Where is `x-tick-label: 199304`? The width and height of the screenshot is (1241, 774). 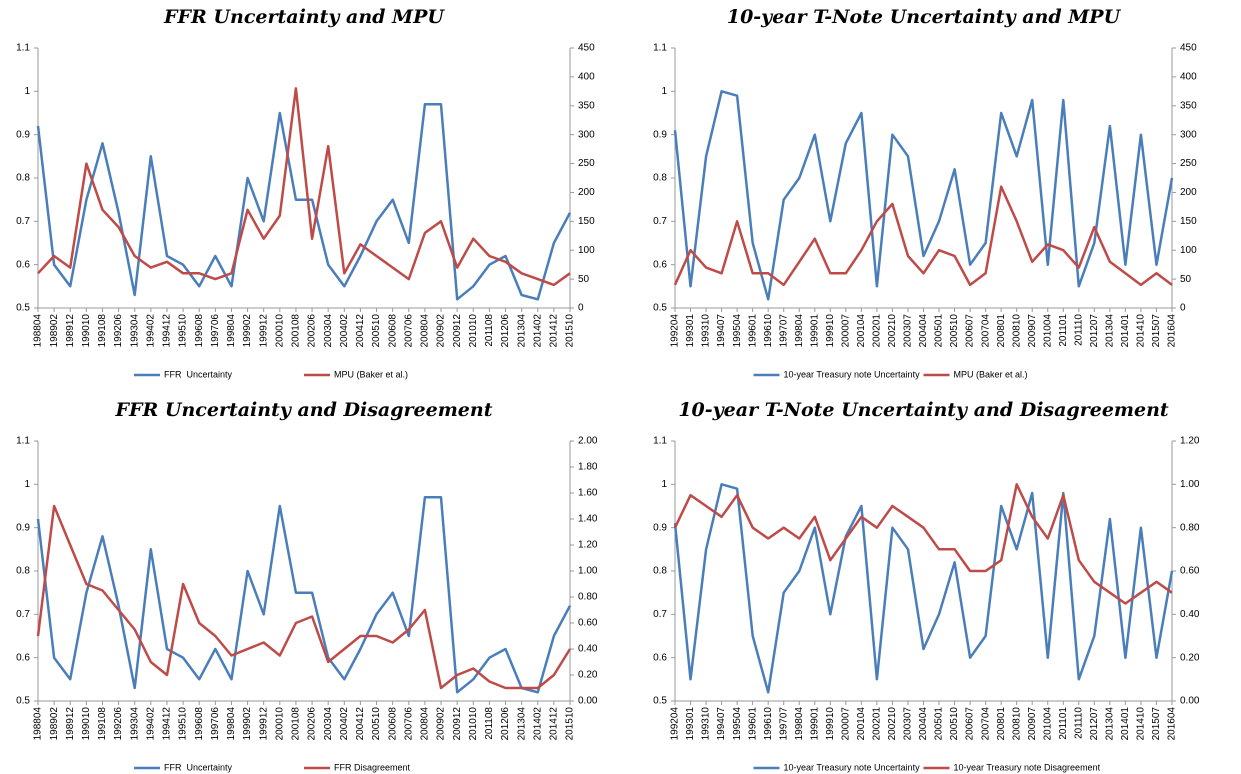
x-tick-label: 199304 is located at coordinates (134, 331).